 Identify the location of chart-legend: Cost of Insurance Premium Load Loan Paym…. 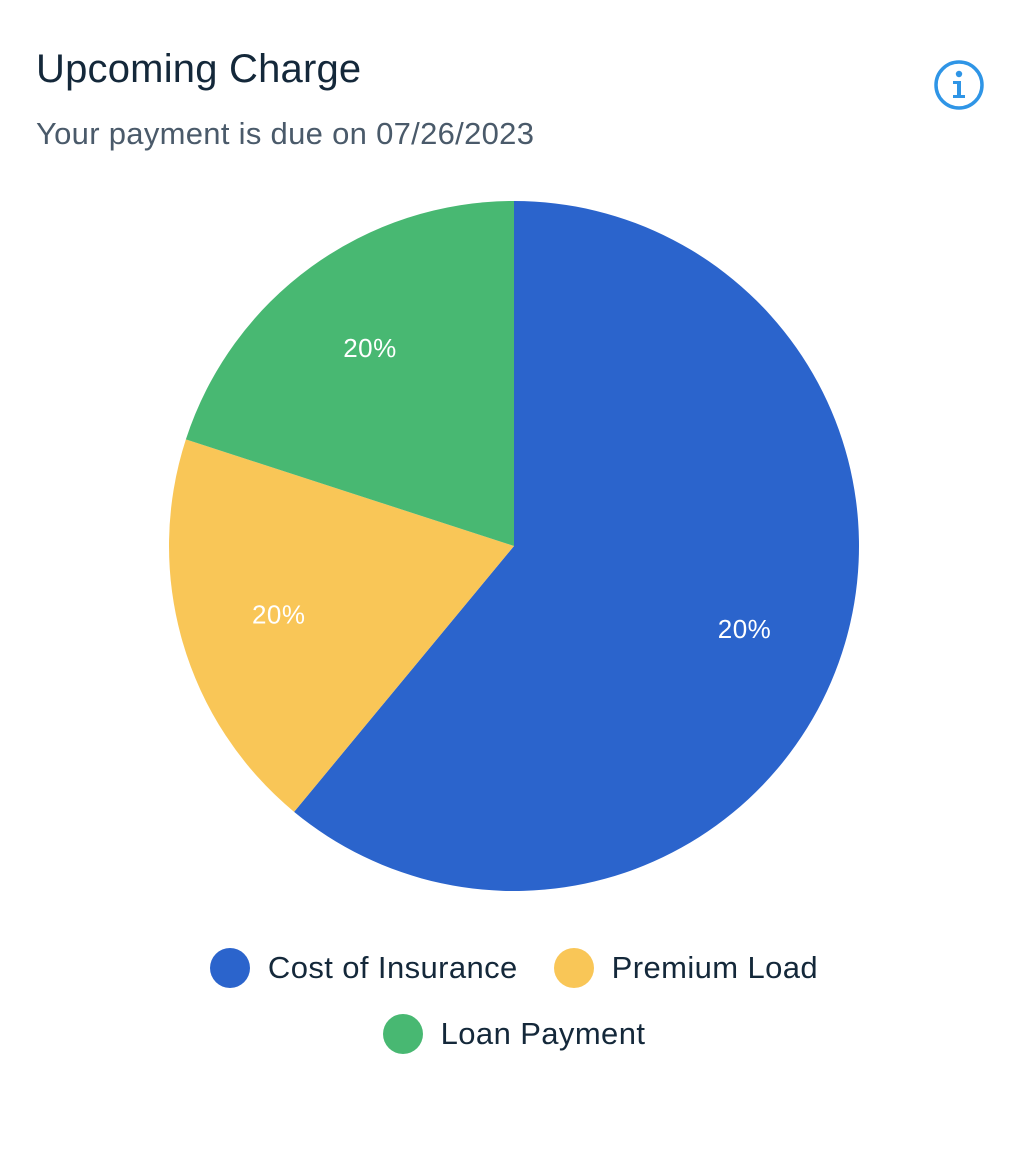
(514, 1001).